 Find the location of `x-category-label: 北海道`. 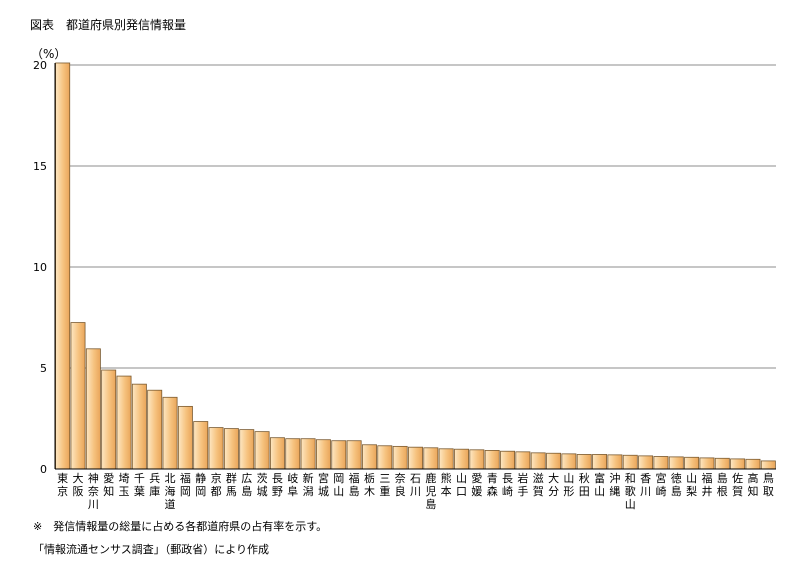

x-category-label: 北海道 is located at coordinates (170, 491).